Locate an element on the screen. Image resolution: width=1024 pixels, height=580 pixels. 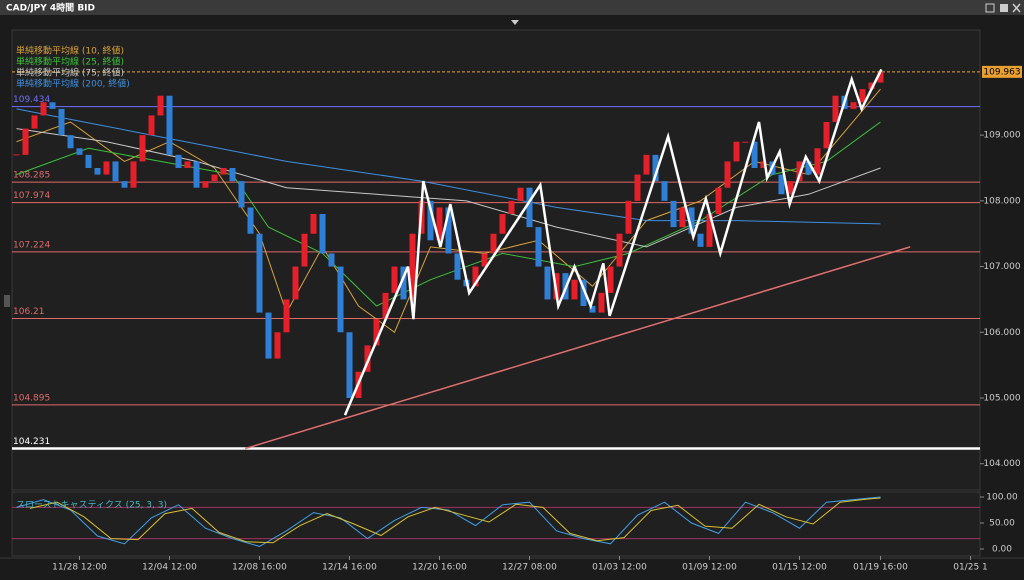
x-tick-label: 12/04 12:00 is located at coordinates (169, 568).